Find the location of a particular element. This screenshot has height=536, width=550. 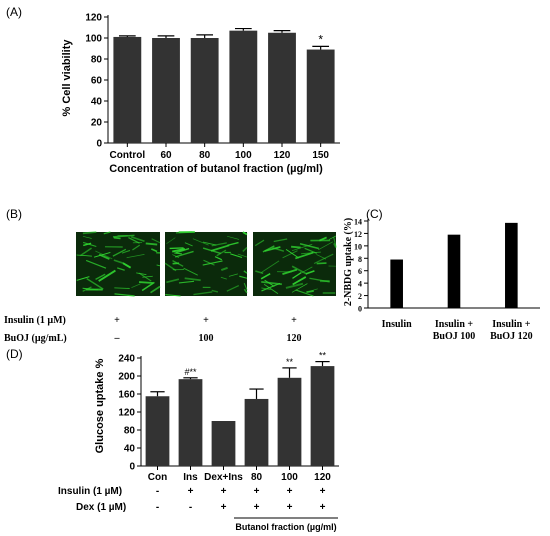

chart-d-x-tick-label: Dex+Ins is located at coordinates (223, 477).